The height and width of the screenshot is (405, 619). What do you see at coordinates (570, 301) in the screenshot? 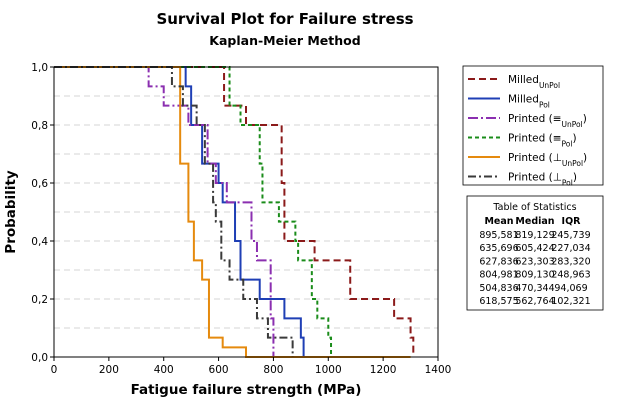
I see `stats-cell: 102,321` at bounding box center [570, 301].